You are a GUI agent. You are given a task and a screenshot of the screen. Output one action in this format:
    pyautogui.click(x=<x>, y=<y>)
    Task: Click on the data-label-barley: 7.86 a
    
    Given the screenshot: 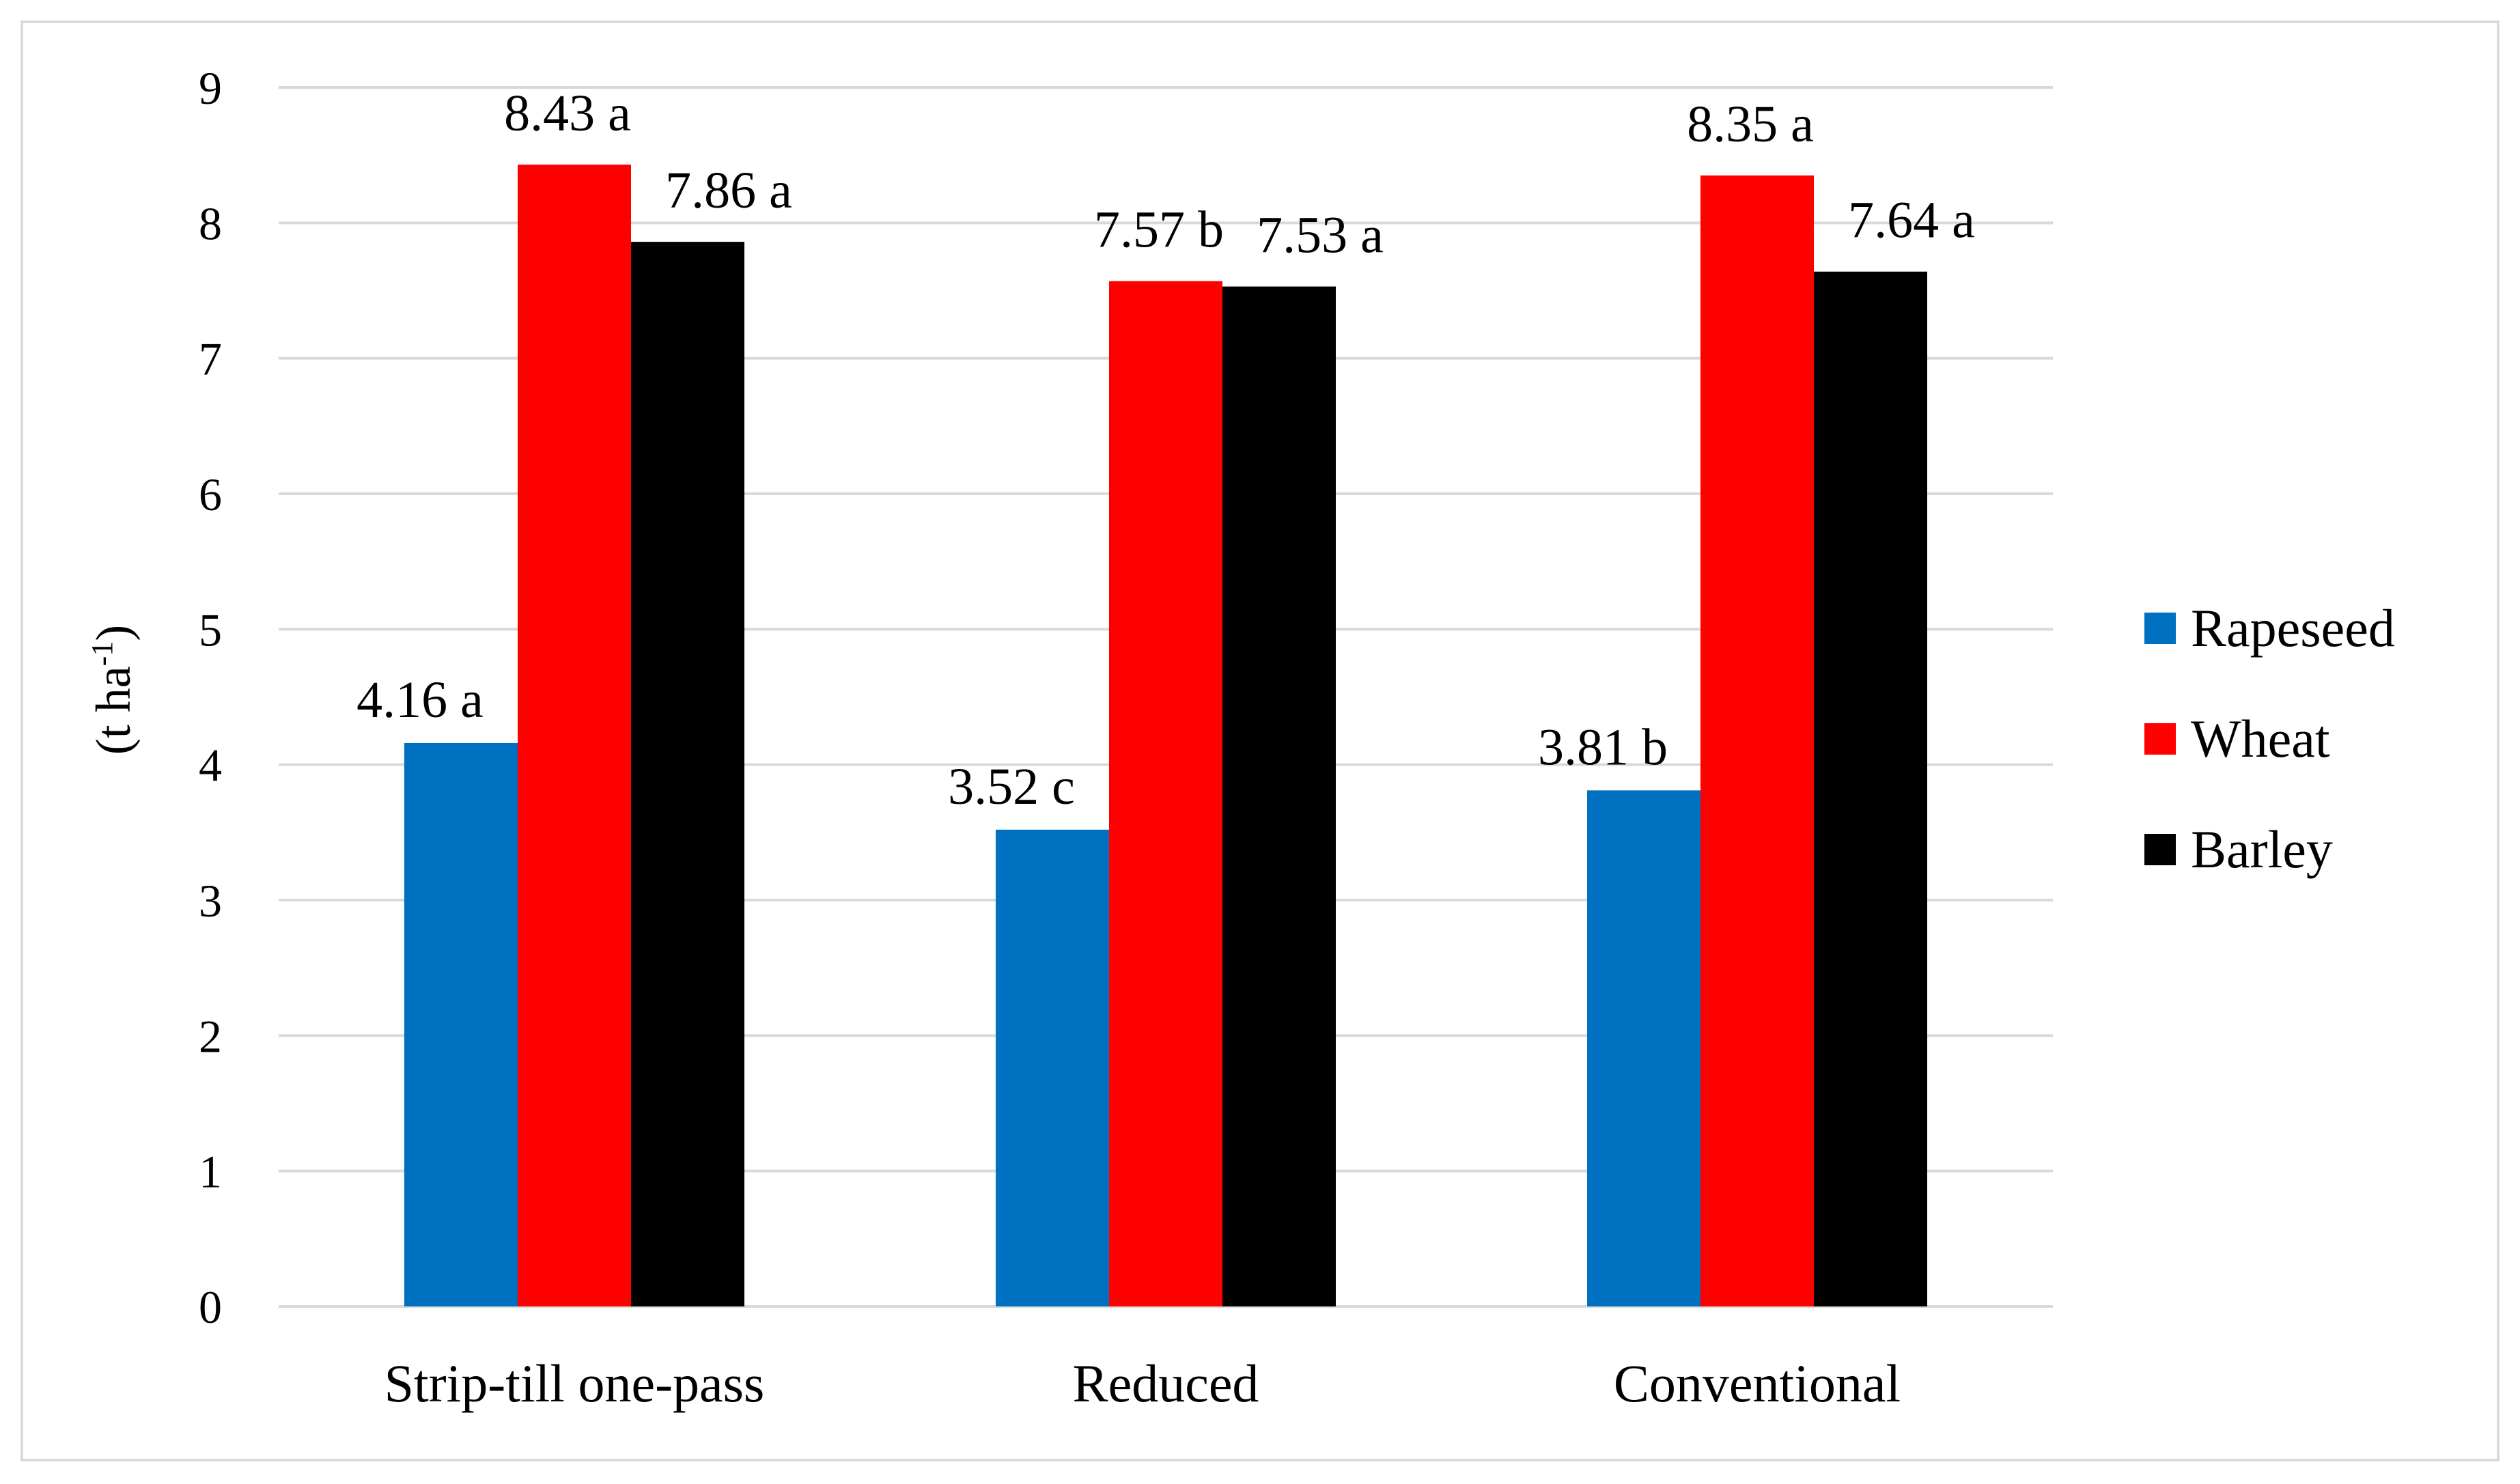 What is the action you would take?
    pyautogui.click(x=729, y=190)
    